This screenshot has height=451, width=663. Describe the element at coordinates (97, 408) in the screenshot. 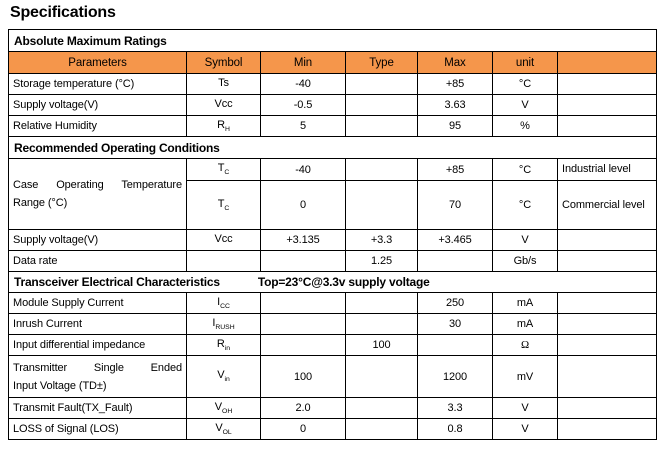

I see `cell-parameter: Transmit Fault(TX_Fault)` at that location.